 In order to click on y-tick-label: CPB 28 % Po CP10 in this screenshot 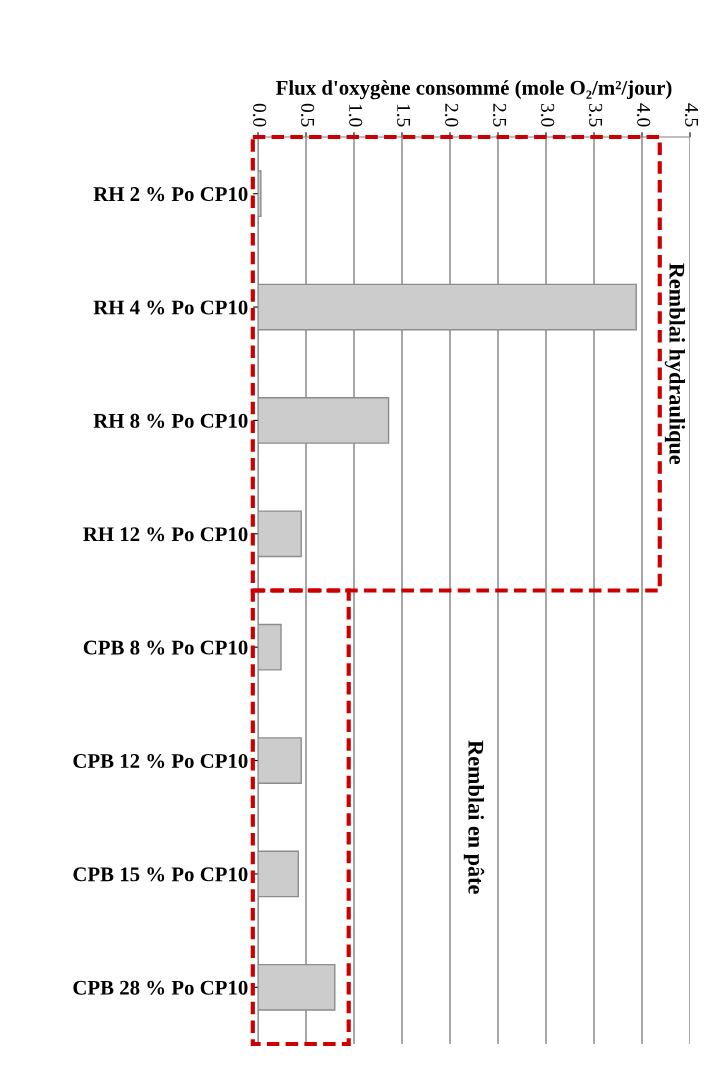, I will do `click(160, 987)`.